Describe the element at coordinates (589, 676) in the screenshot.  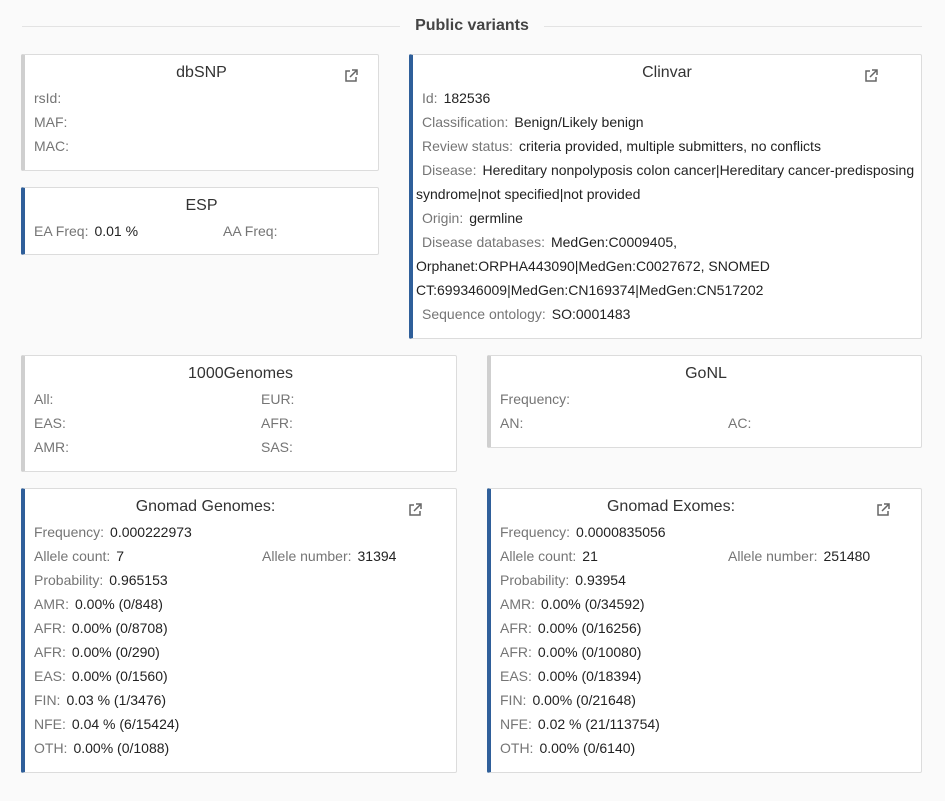
I see `ge-pop-value: 0.00% (0/18394)` at that location.